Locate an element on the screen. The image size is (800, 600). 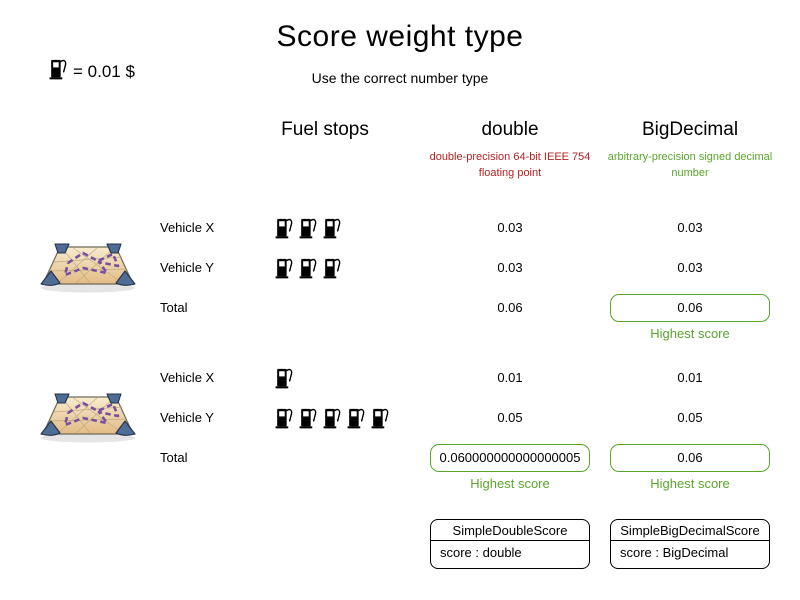
uml-class-attribute: score : double is located at coordinates (481, 552).